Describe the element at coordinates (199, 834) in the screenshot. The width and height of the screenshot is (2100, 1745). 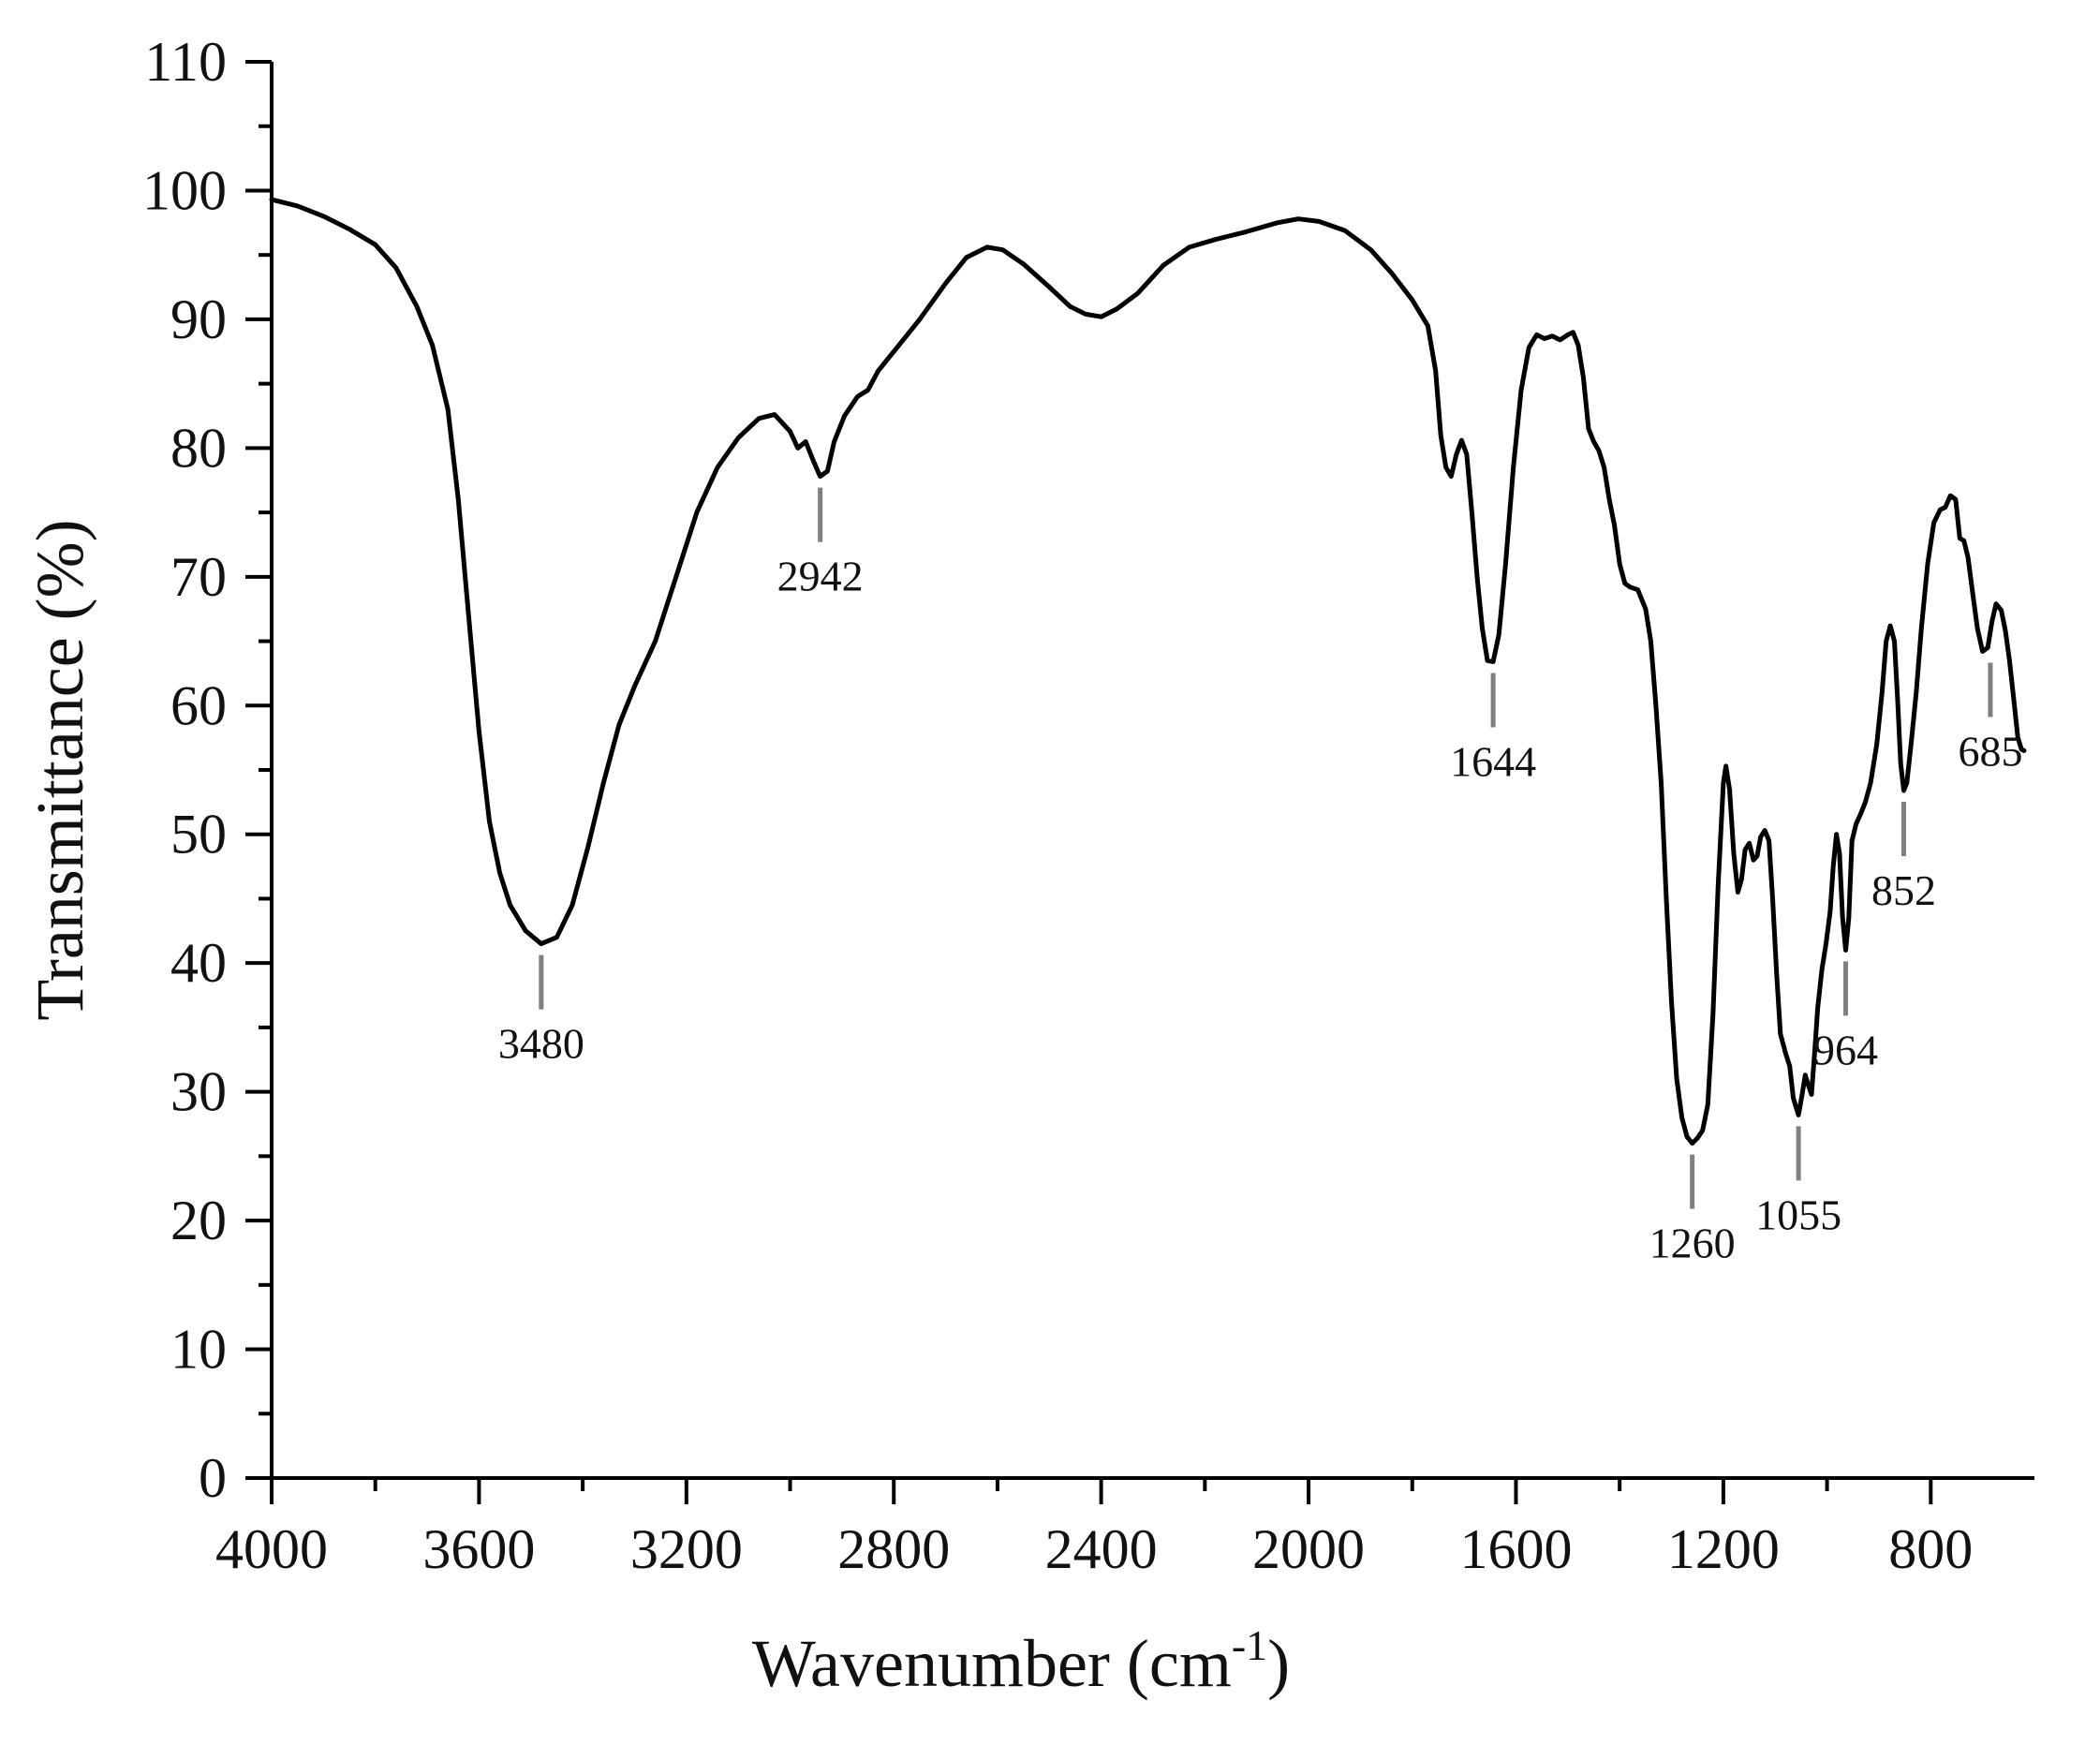
I see `y-tick-label-50: 50` at that location.